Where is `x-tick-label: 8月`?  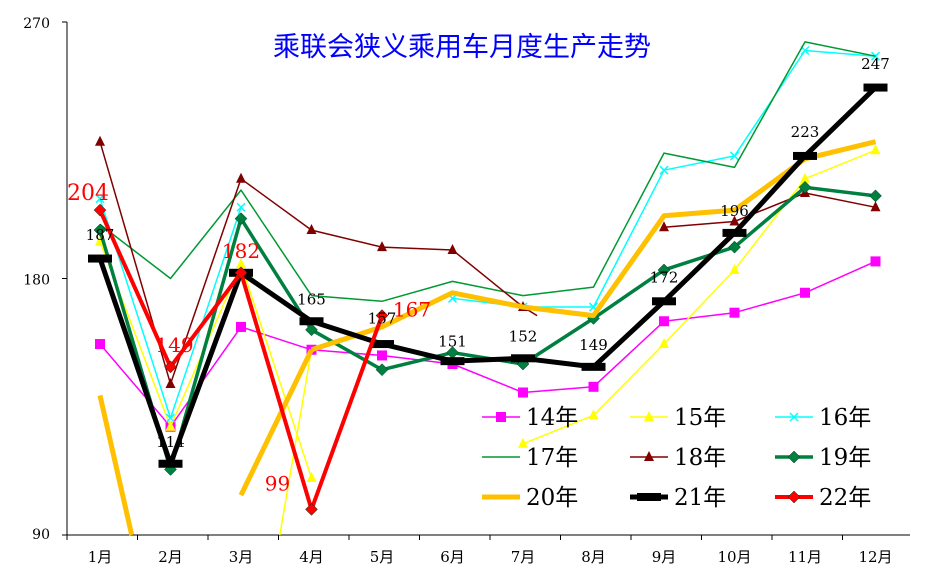 x-tick-label: 8月 is located at coordinates (593, 557).